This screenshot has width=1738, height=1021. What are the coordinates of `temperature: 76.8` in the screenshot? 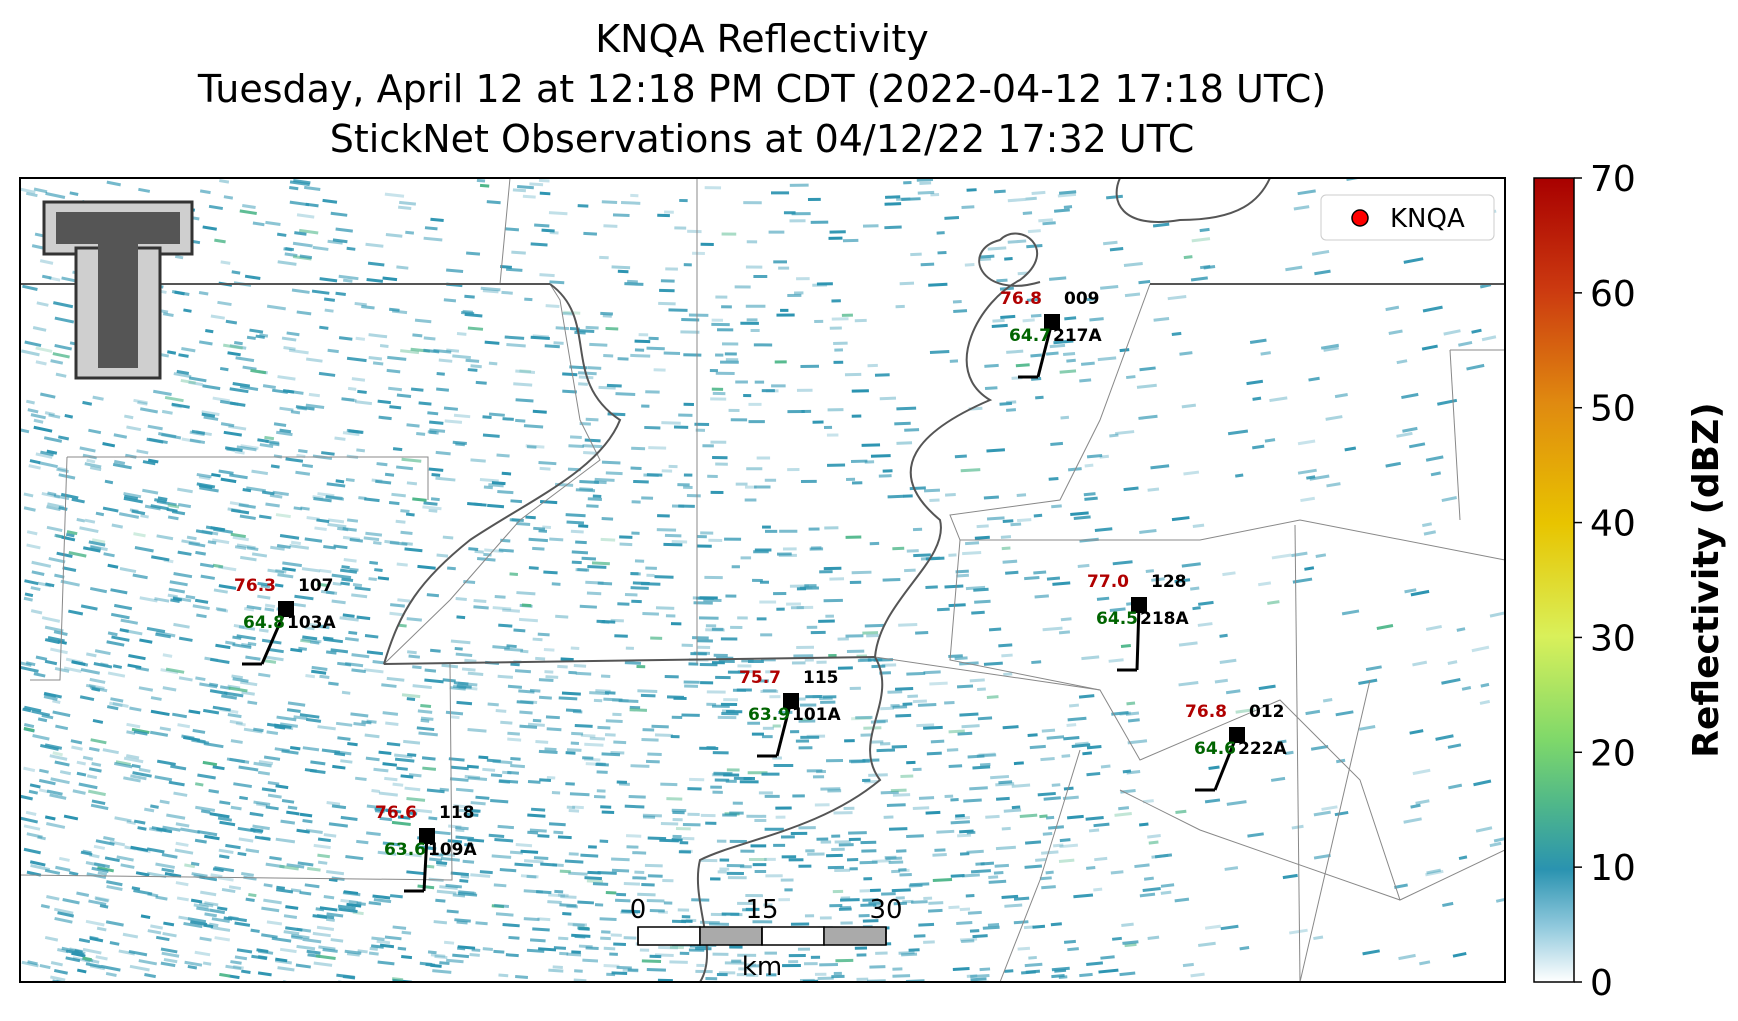 It's located at (1206, 712).